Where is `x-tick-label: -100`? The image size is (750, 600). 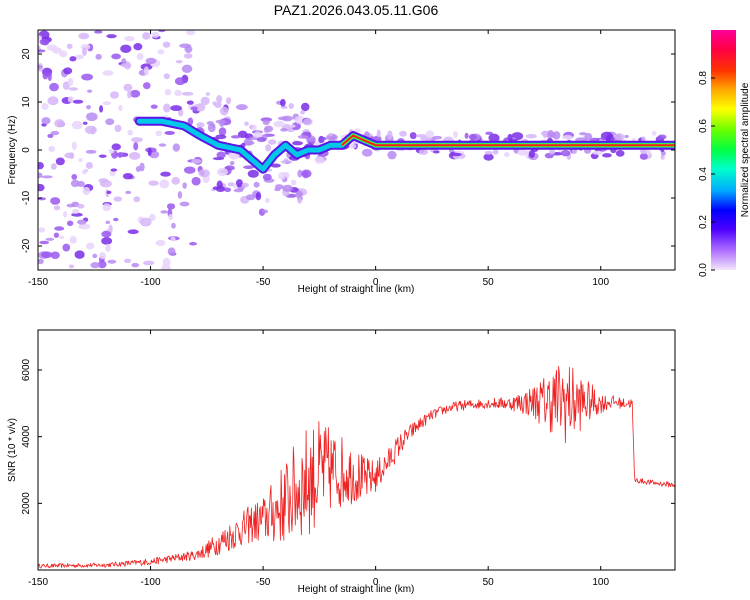 x-tick-label: -100 is located at coordinates (151, 282).